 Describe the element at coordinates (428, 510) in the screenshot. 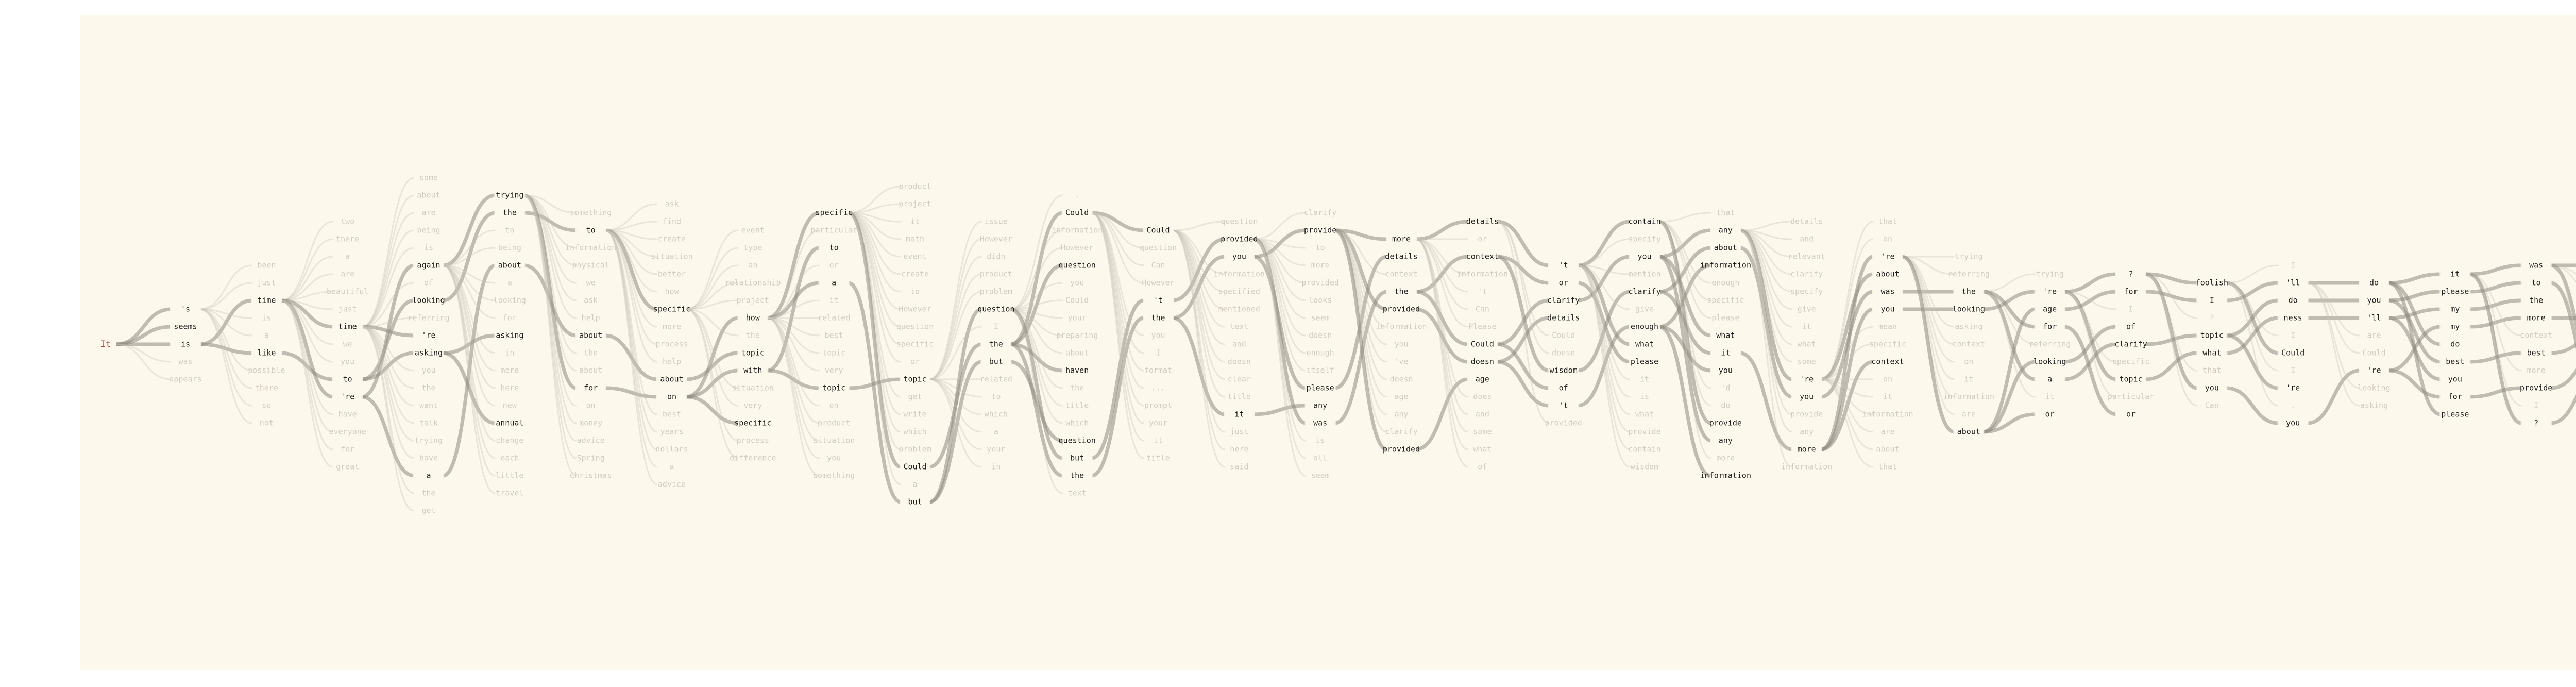

I see `token: get` at that location.